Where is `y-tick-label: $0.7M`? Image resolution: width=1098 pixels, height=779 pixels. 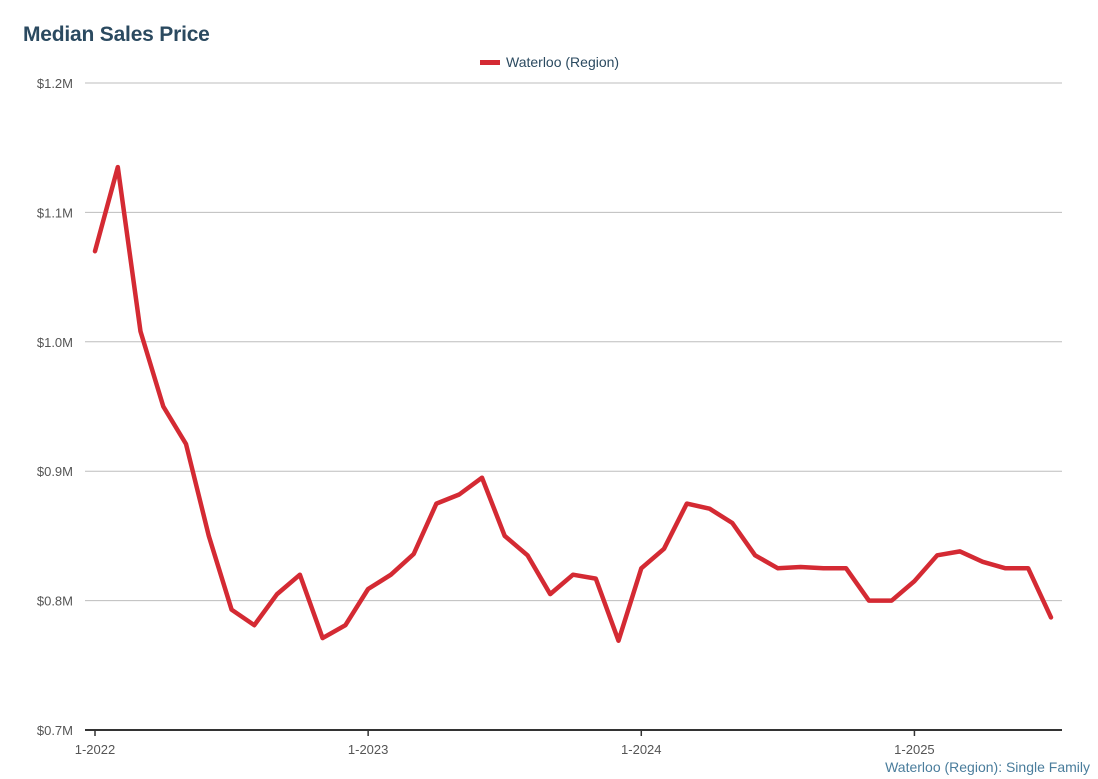 y-tick-label: $0.7M is located at coordinates (55, 730).